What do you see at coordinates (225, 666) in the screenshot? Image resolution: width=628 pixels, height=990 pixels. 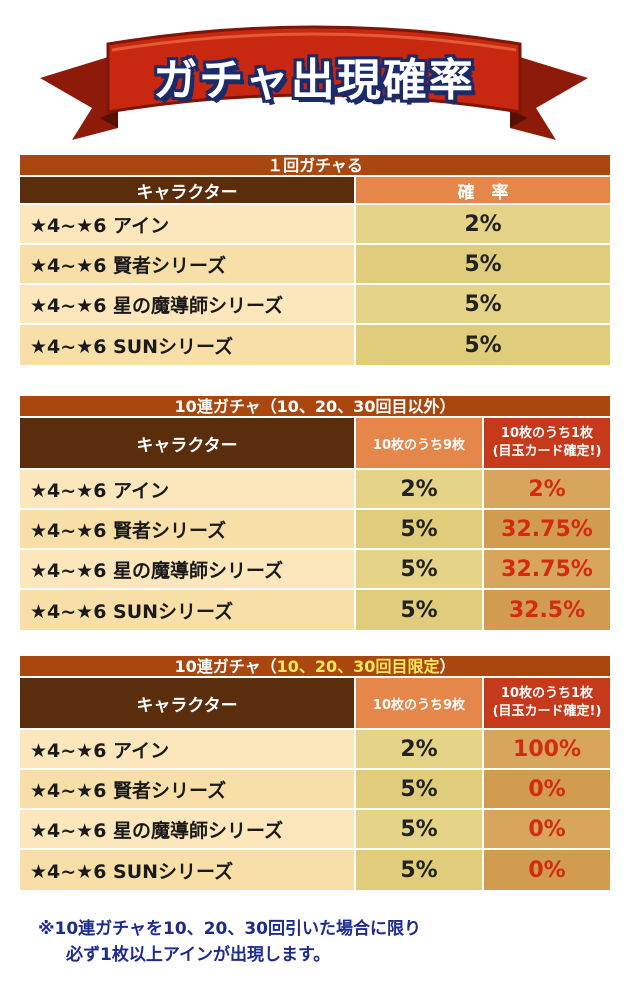 I see `table-title-prefix: 10連ガチャ（` at bounding box center [225, 666].